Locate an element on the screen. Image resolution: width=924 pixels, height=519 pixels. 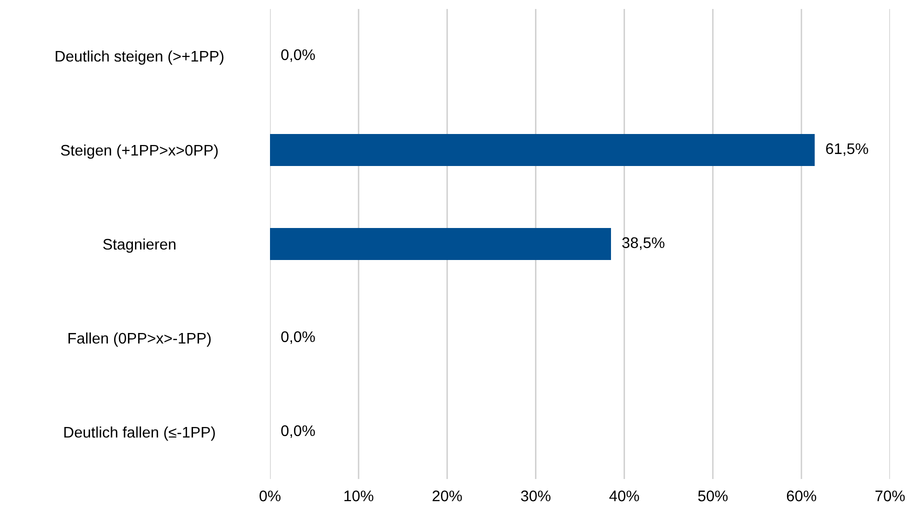
data-label: 38,5% is located at coordinates (643, 243).